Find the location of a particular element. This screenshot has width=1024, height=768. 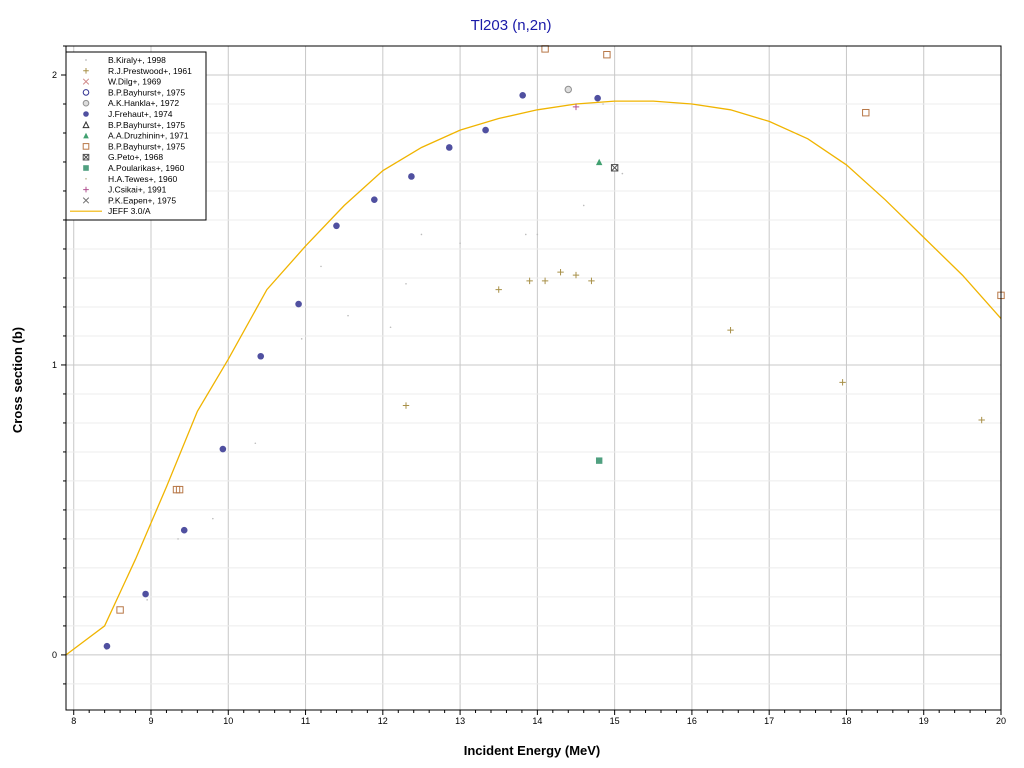

chart-title: Tl203 (n,2n) is located at coordinates (511, 25).